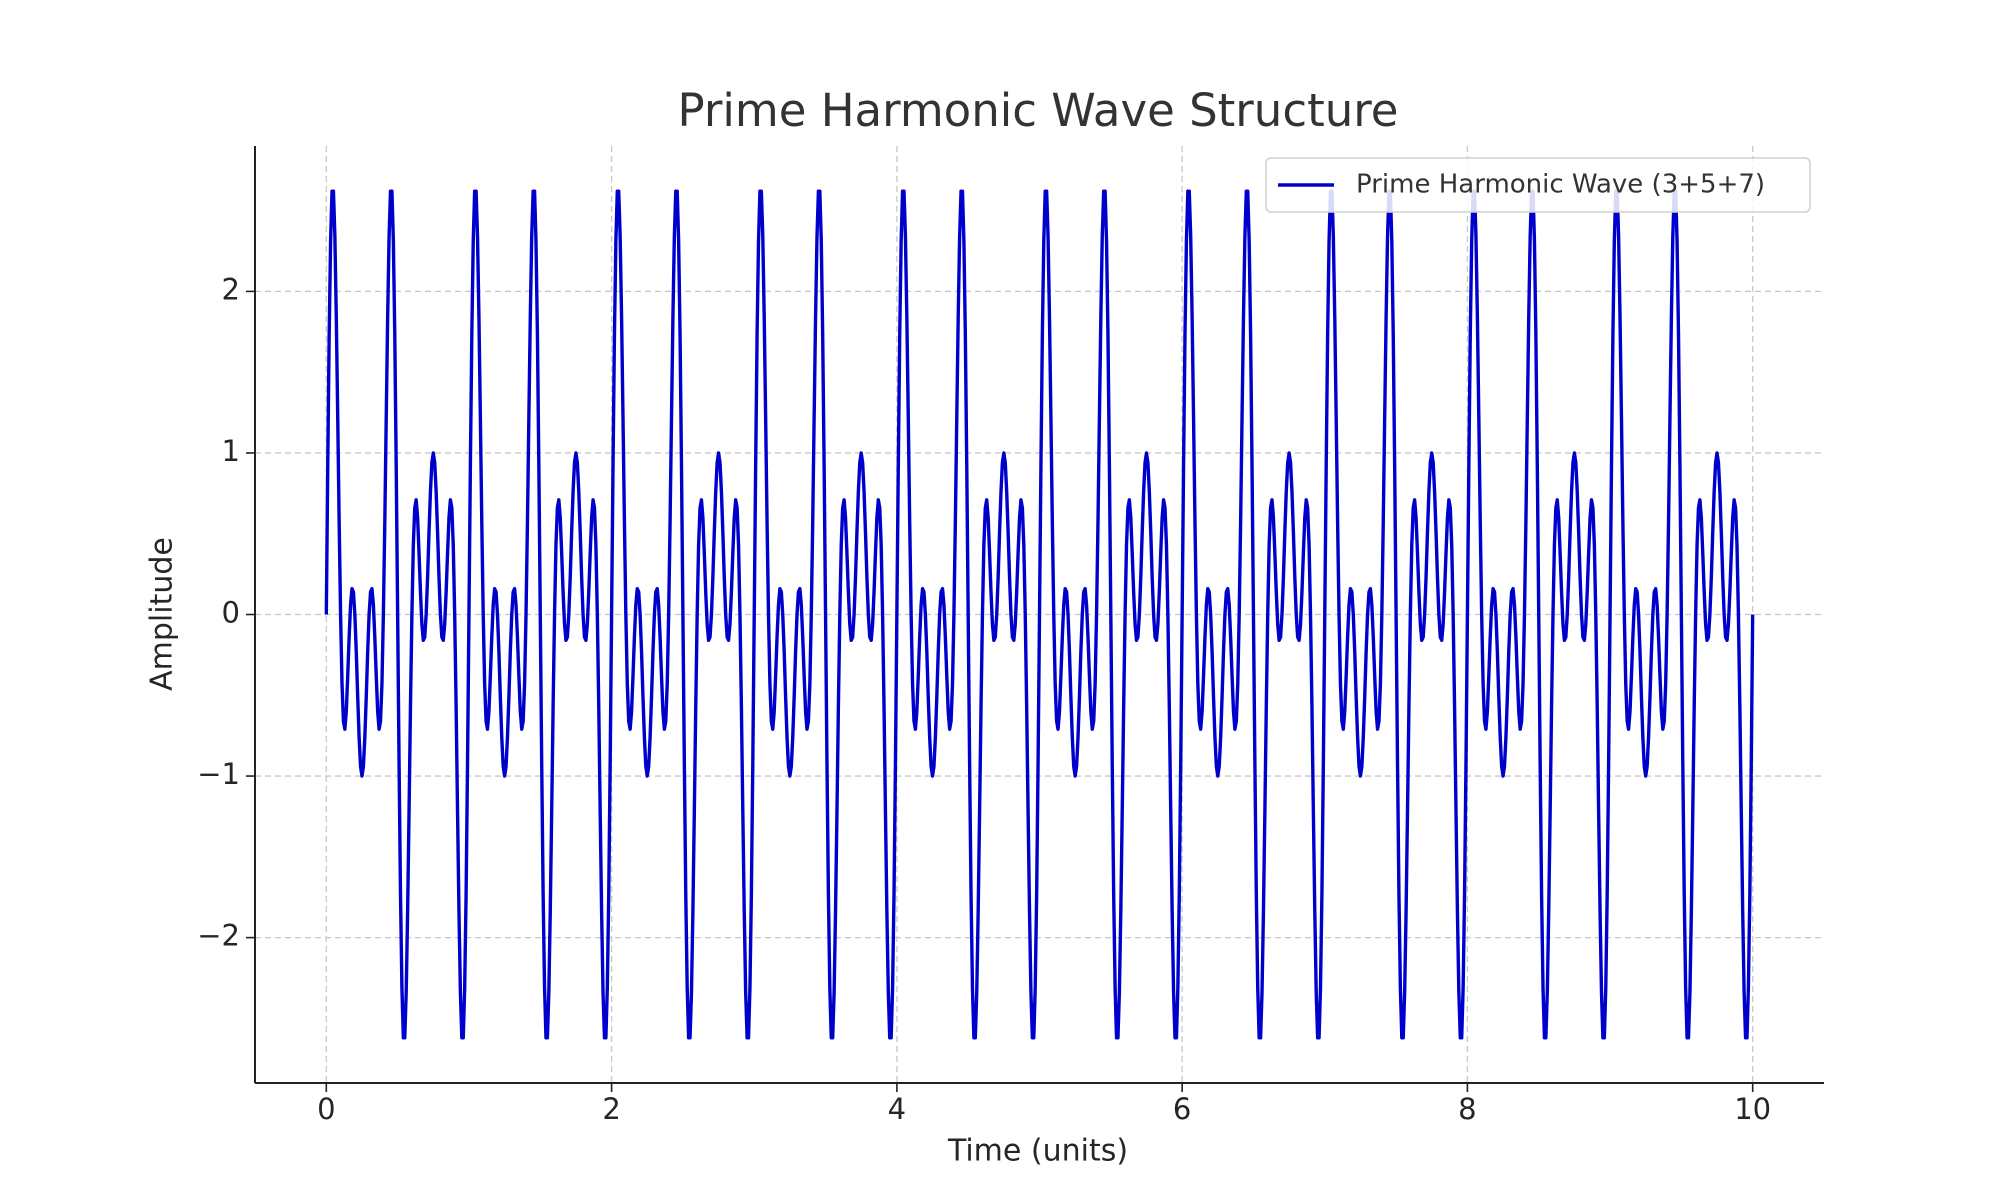  I want to click on y-tick-label: −1, so click(218, 774).